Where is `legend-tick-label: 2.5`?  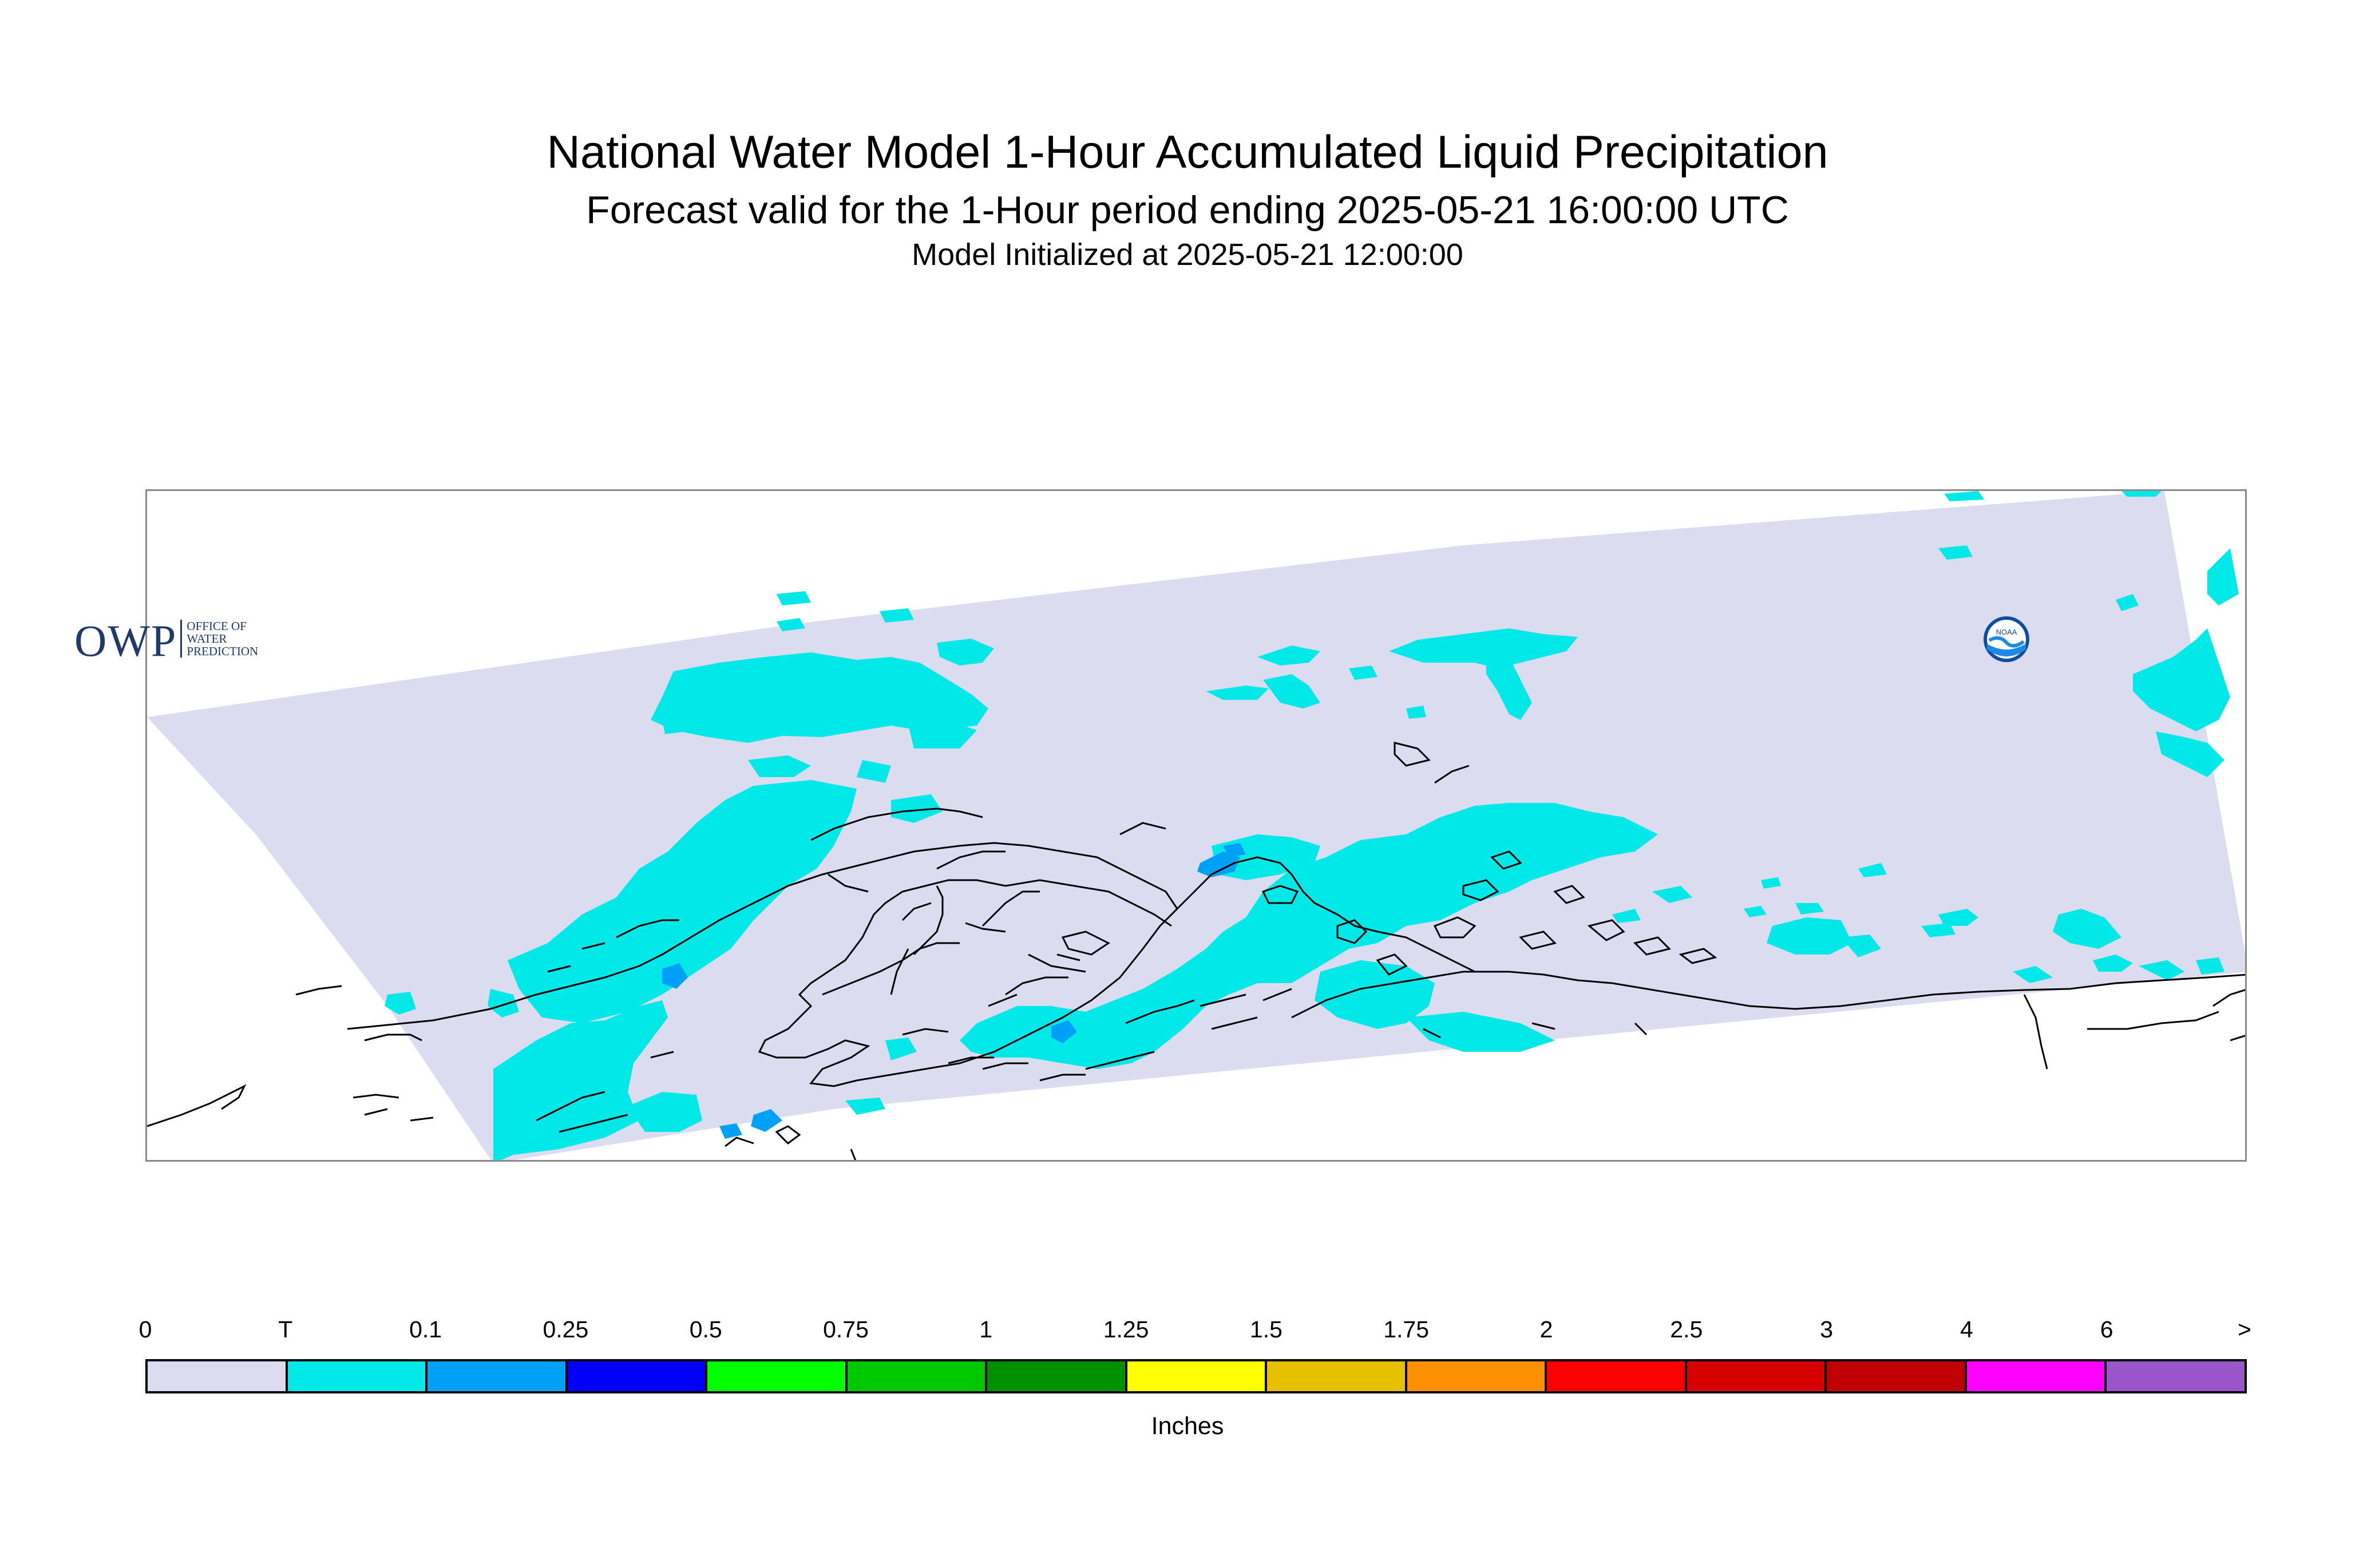 legend-tick-label: 2.5 is located at coordinates (1686, 1329).